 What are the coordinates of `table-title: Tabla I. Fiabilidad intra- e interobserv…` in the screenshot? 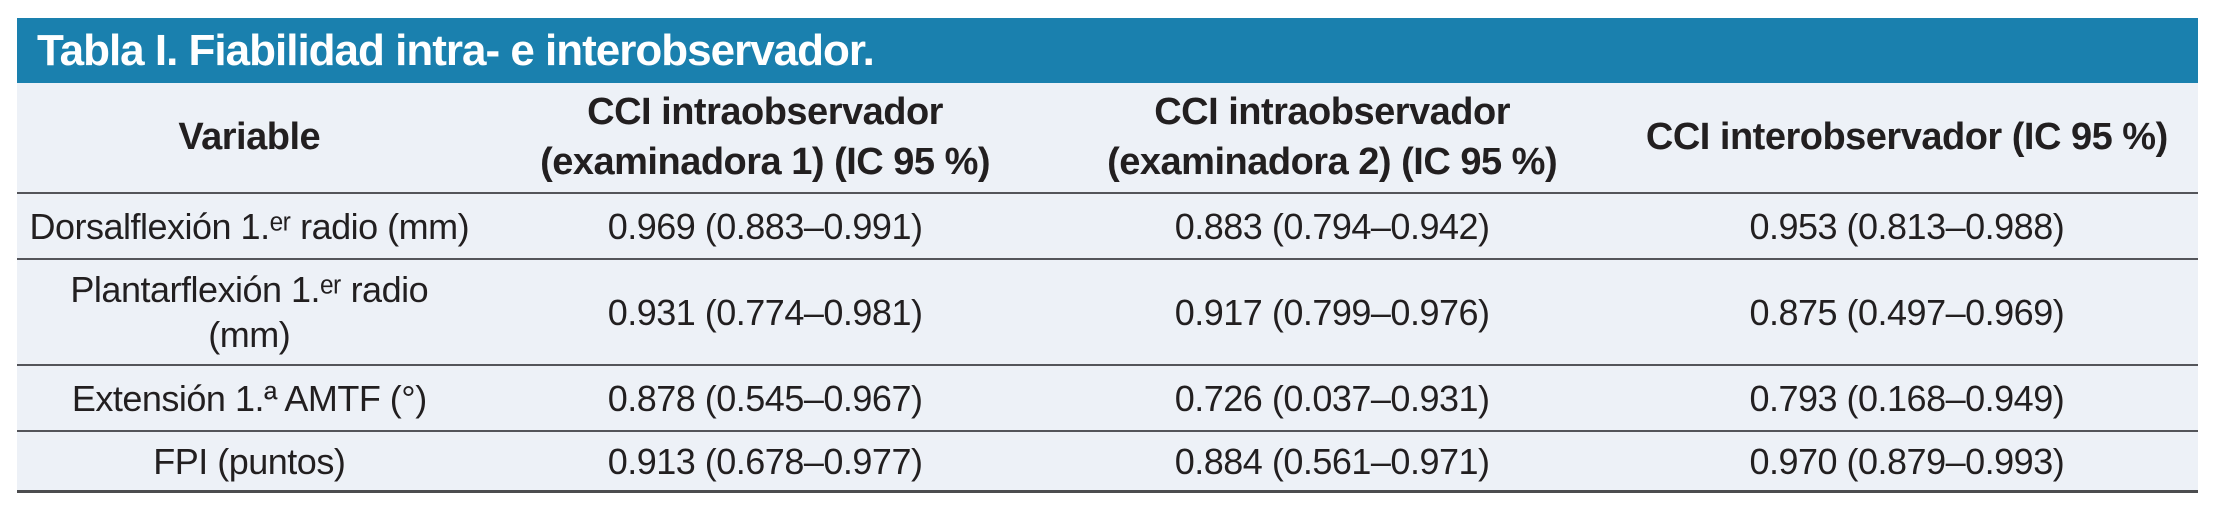 It's located at (456, 50).